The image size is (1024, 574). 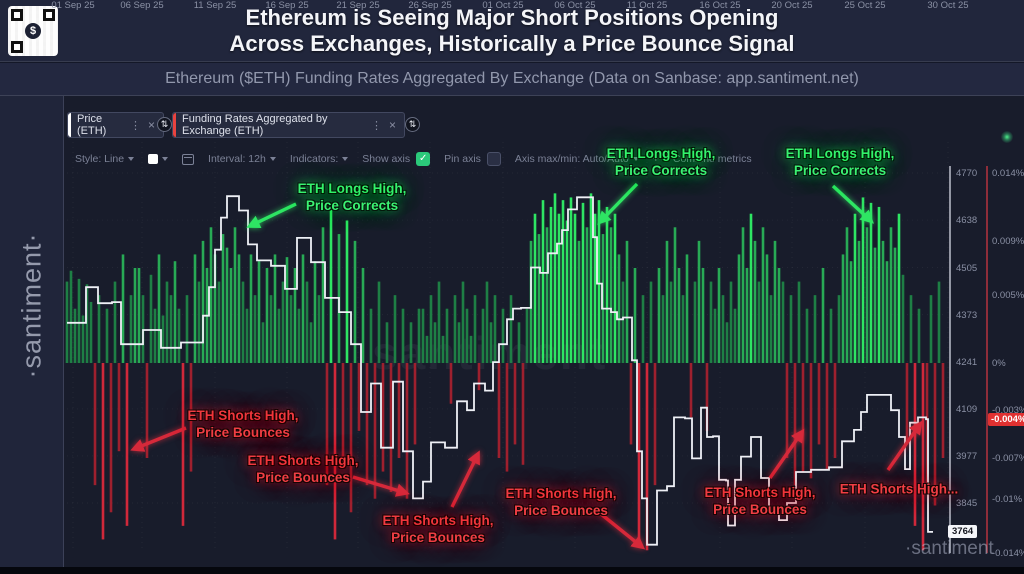 I want to click on line-color-swatch, so click(x=158, y=159).